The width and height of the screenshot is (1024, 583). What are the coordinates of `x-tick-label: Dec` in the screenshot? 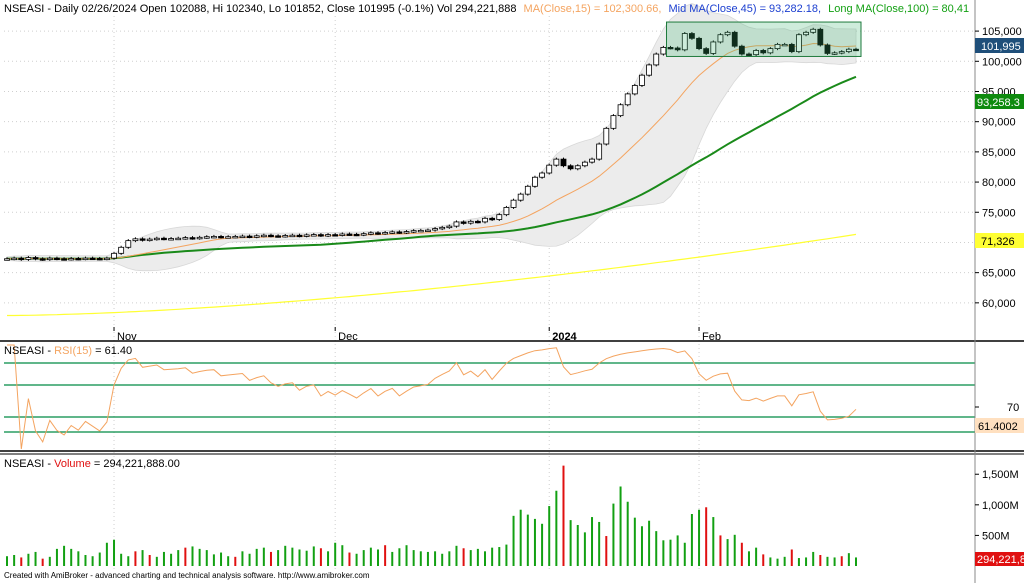 It's located at (348, 337).